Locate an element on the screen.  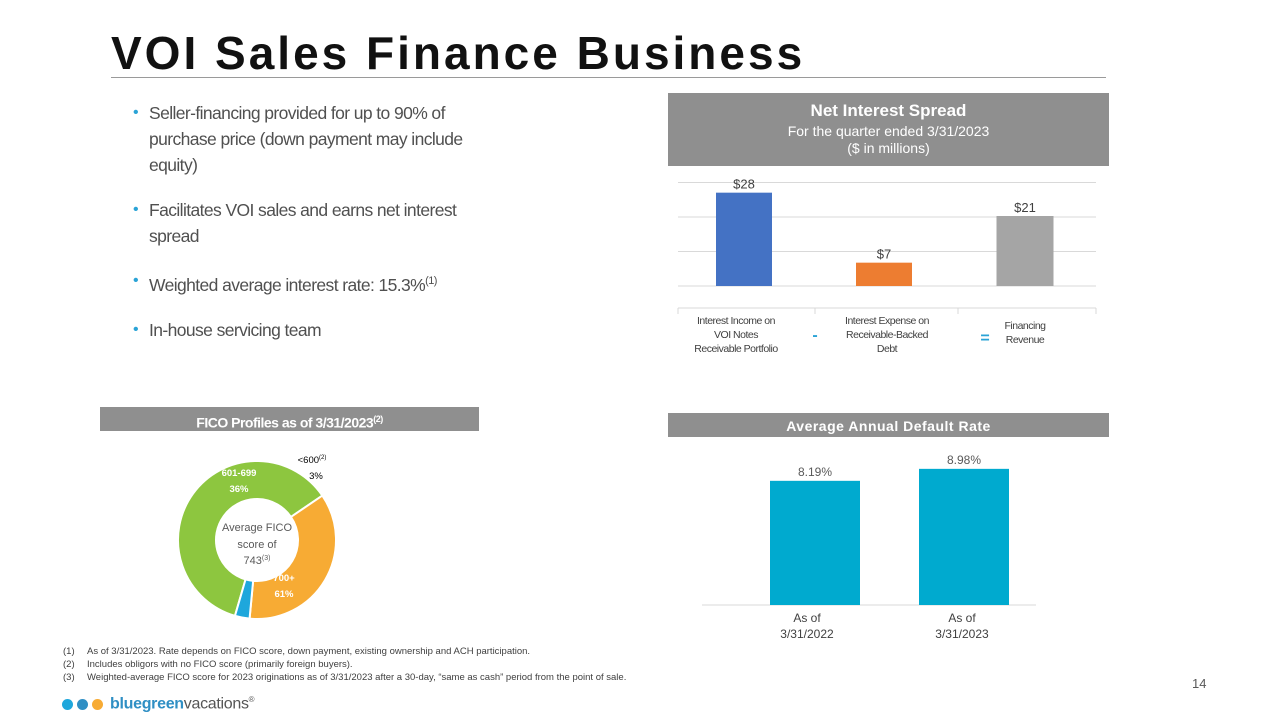
category-label: 3/31/2022 is located at coordinates (807, 634).